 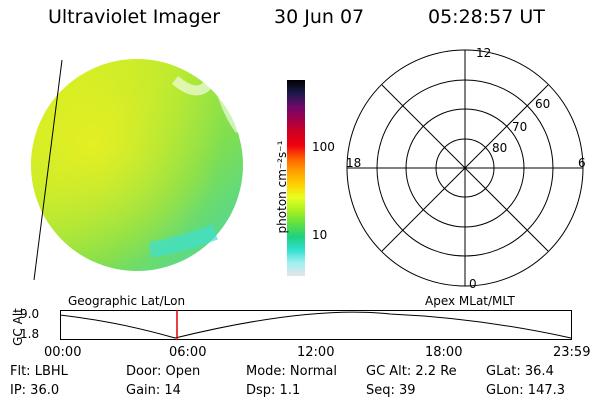 What do you see at coordinates (30, 314) in the screenshot?
I see `timeline-ytick-9: 9.0` at bounding box center [30, 314].